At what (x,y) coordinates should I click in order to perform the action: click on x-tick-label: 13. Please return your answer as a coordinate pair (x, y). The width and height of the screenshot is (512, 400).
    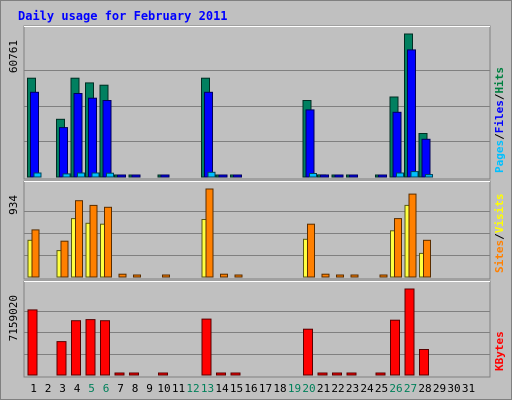
    Looking at the image, I should click on (207, 388).